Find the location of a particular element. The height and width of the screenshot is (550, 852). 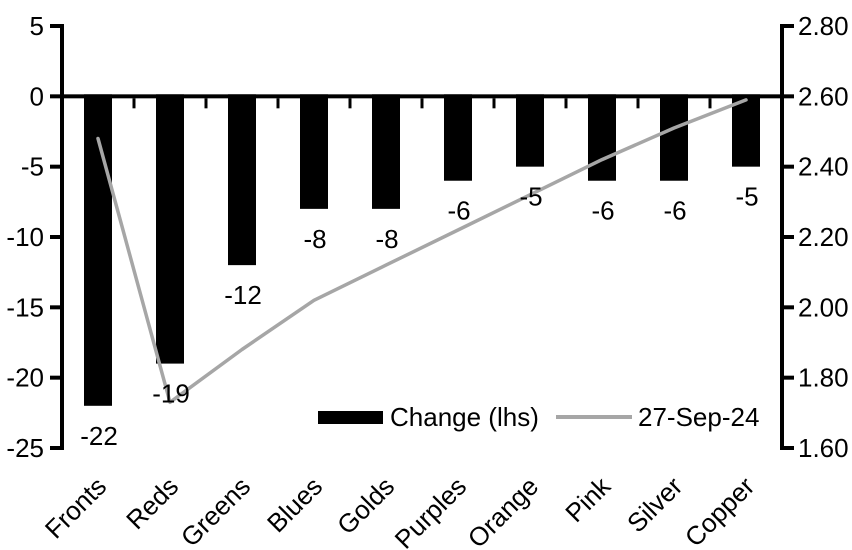

left-axis-tick-label: -15 is located at coordinates (25, 307).